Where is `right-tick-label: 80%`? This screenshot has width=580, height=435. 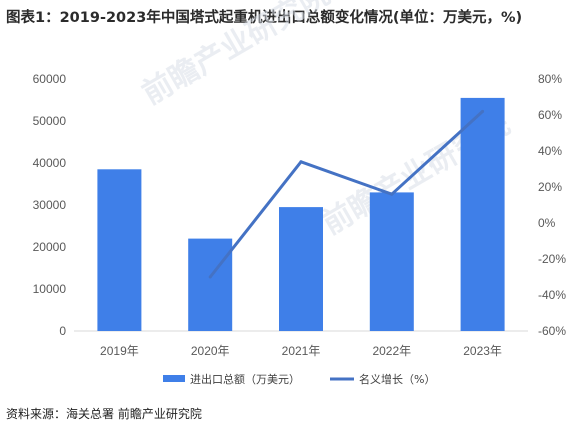 right-tick-label: 80% is located at coordinates (550, 79).